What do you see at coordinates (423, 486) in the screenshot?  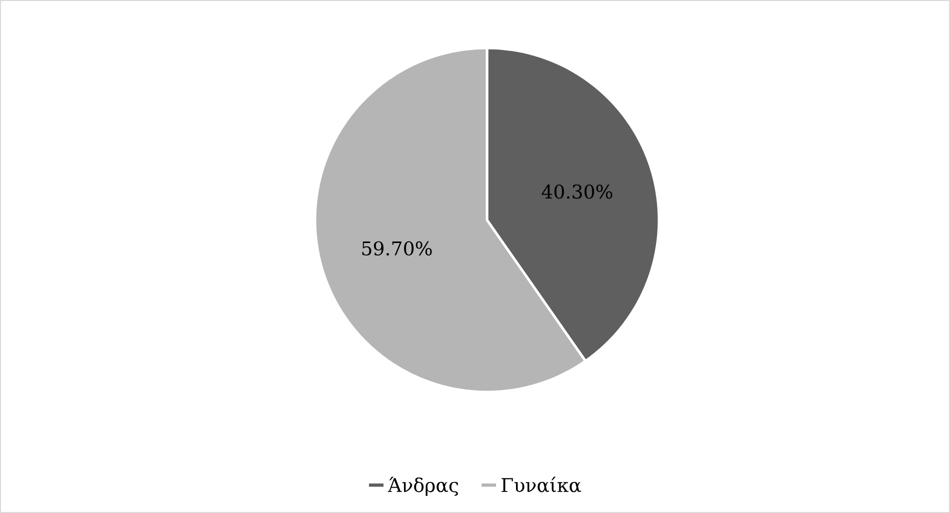 I see `legend-label: Άνδρας` at bounding box center [423, 486].